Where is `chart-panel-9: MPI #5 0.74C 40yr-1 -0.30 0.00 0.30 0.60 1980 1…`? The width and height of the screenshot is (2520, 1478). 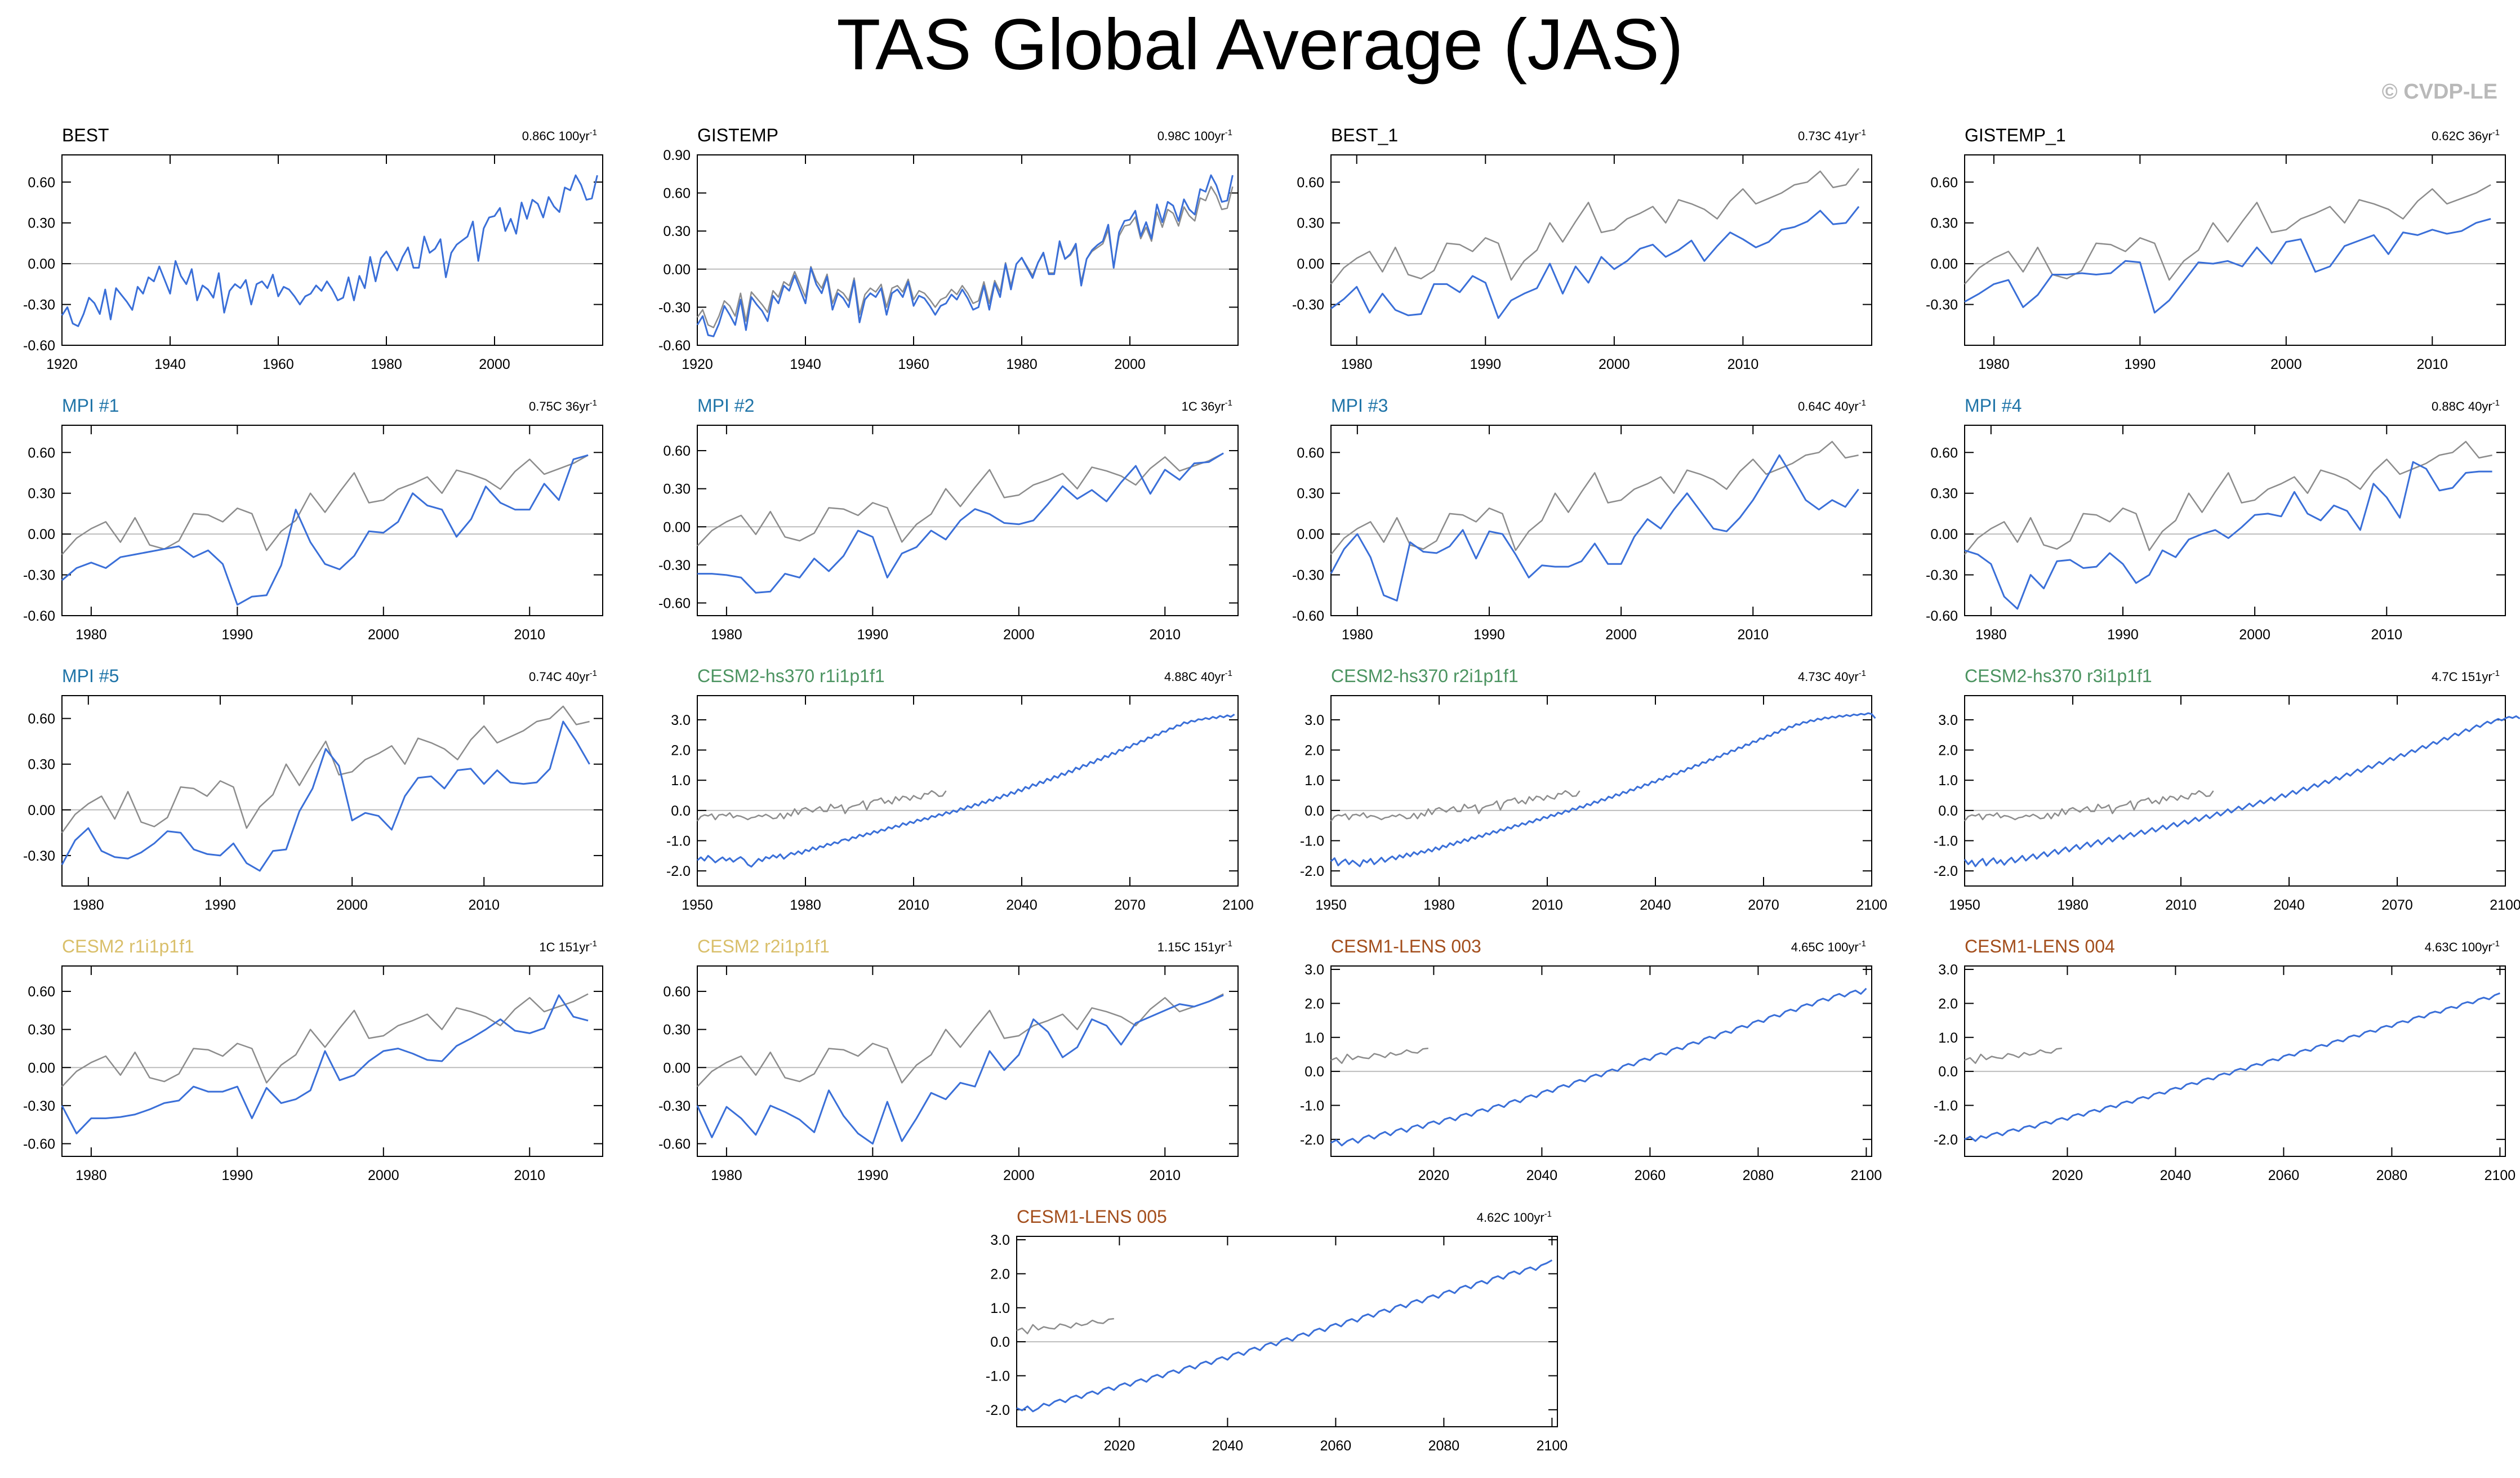 chart-panel-9: MPI #5 0.74C 40yr-1 -0.30 0.00 0.30 0.60 1980 1… is located at coordinates (313, 789).